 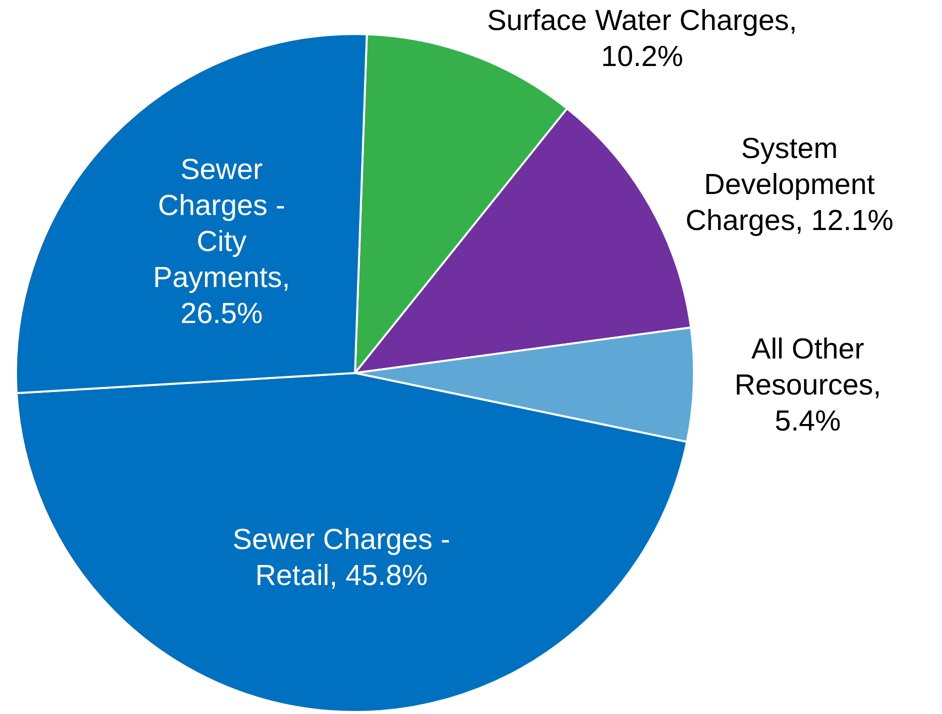 I want to click on slice-label: Sewer Charges - City Payments, 26.5%, so click(x=221, y=242).